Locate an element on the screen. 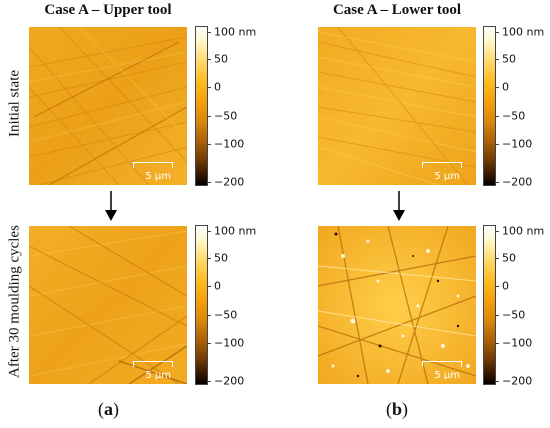 Image resolution: width=550 pixels, height=428 pixels. afm-image-lower-tool-initial: 5 μm is located at coordinates (397, 106).